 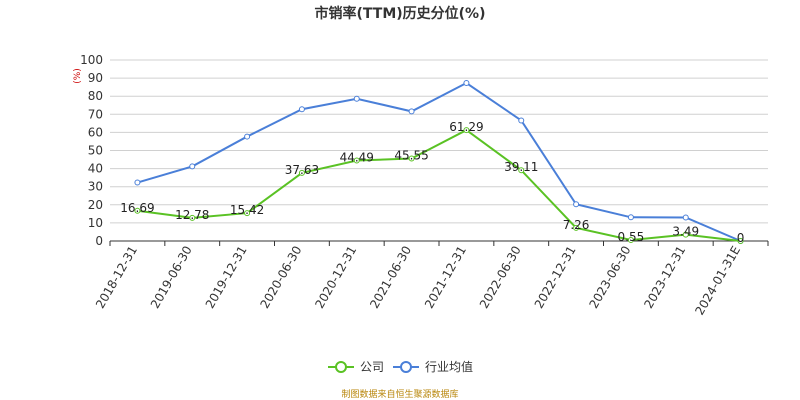 What do you see at coordinates (500, 277) in the screenshot?
I see `x-tick-label: 2022-06-30` at bounding box center [500, 277].